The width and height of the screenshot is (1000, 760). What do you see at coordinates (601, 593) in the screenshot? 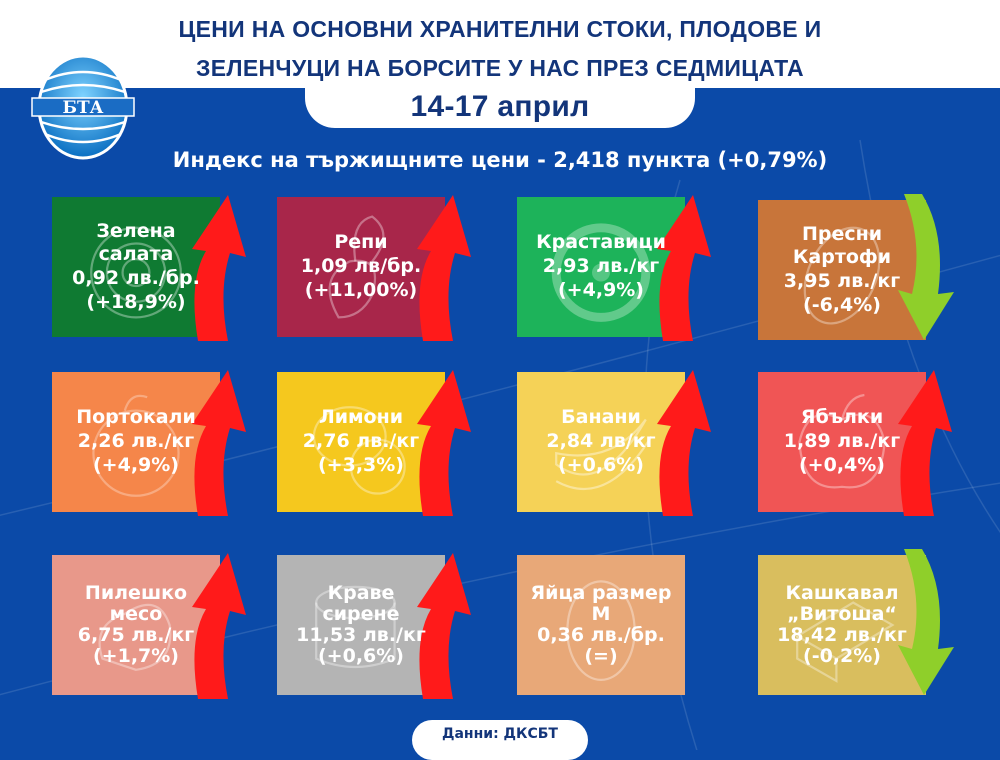
I see `product-name: Яйца размер` at bounding box center [601, 593].